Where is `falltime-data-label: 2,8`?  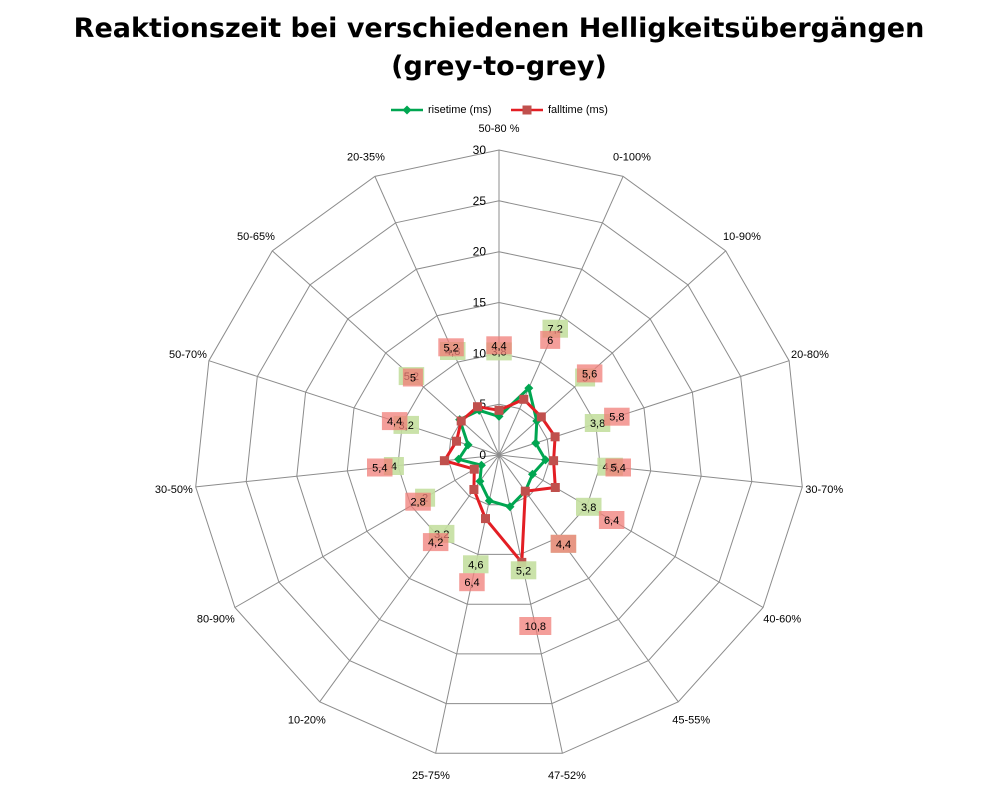
falltime-data-label: 2,8 is located at coordinates (417, 503).